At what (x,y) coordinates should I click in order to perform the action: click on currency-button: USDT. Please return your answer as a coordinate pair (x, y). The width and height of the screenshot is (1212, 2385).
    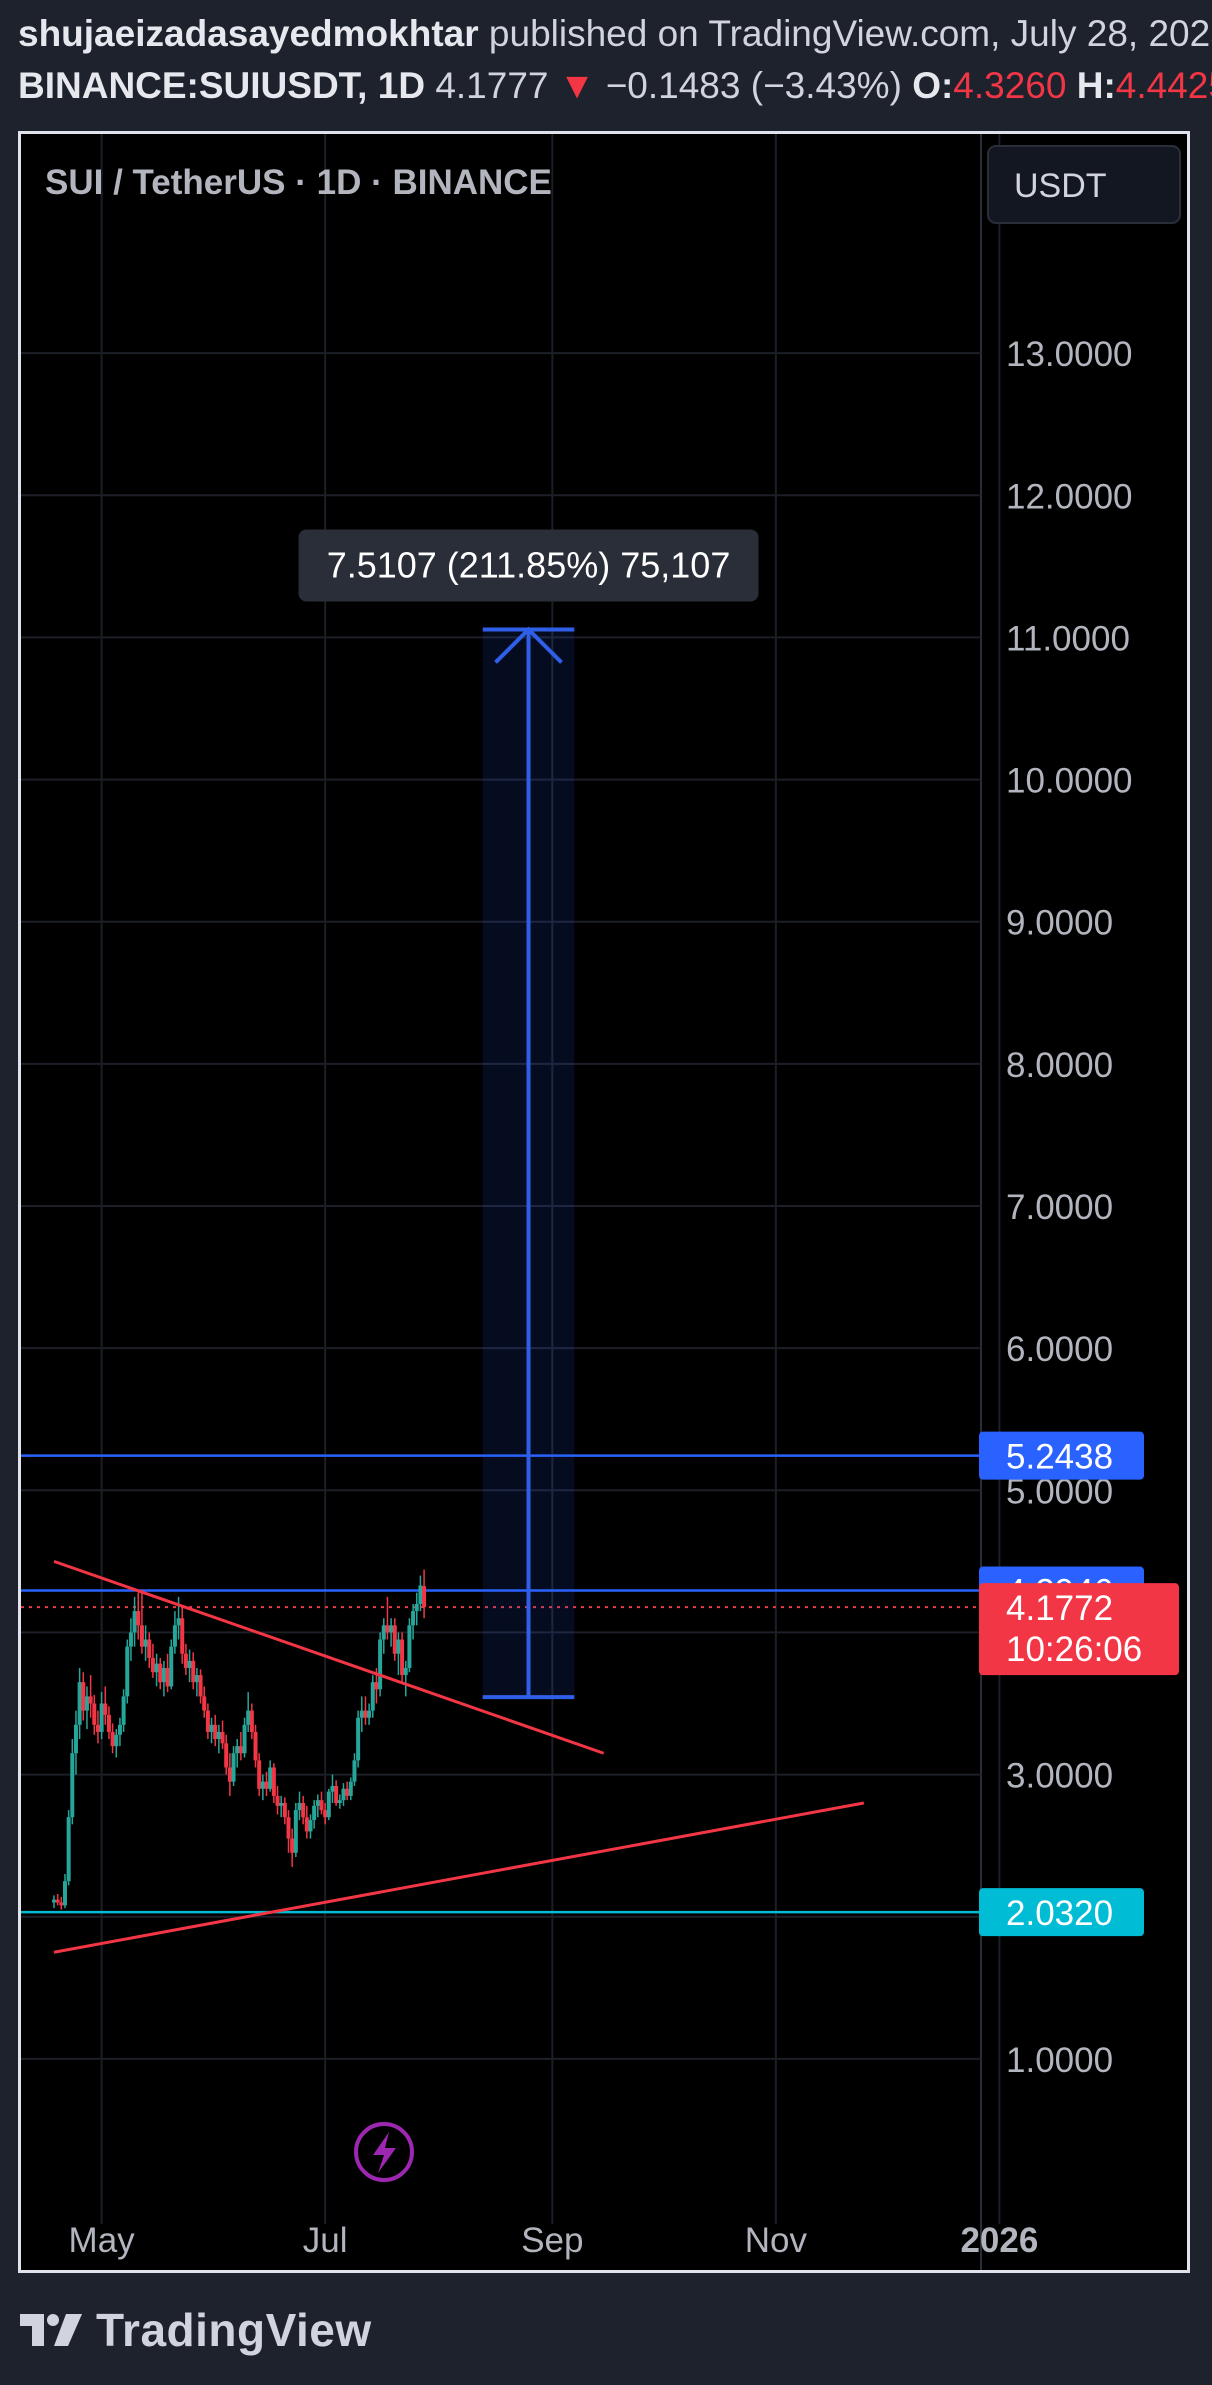
    Looking at the image, I should click on (1084, 184).